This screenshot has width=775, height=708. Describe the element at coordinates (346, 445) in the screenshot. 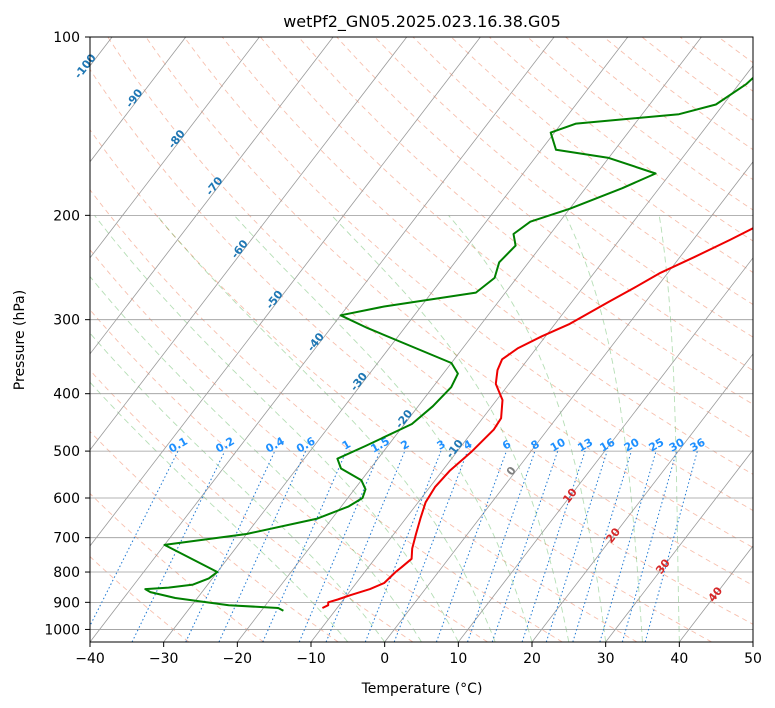

I see `mixing-ratio-label: 1` at that location.